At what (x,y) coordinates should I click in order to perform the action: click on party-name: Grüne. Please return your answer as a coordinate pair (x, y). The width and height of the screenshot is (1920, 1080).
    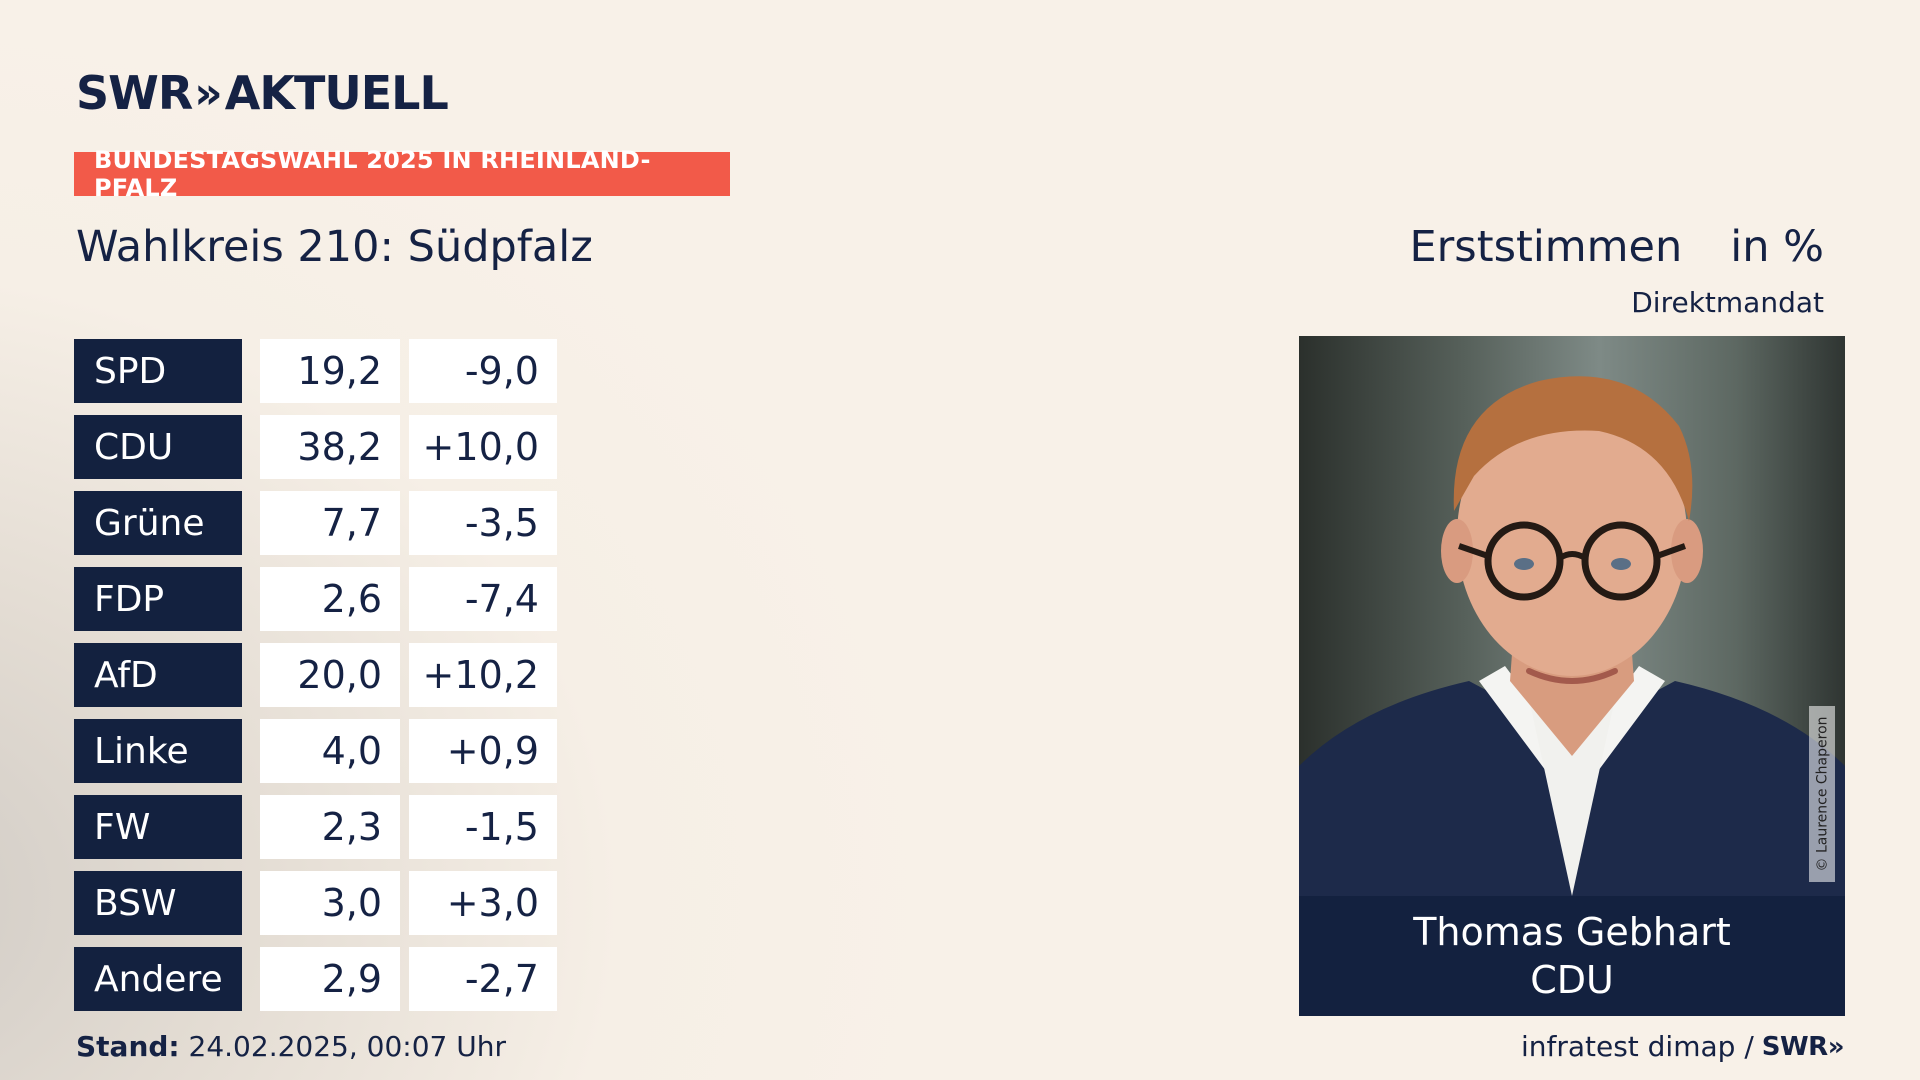
    Looking at the image, I should click on (158, 523).